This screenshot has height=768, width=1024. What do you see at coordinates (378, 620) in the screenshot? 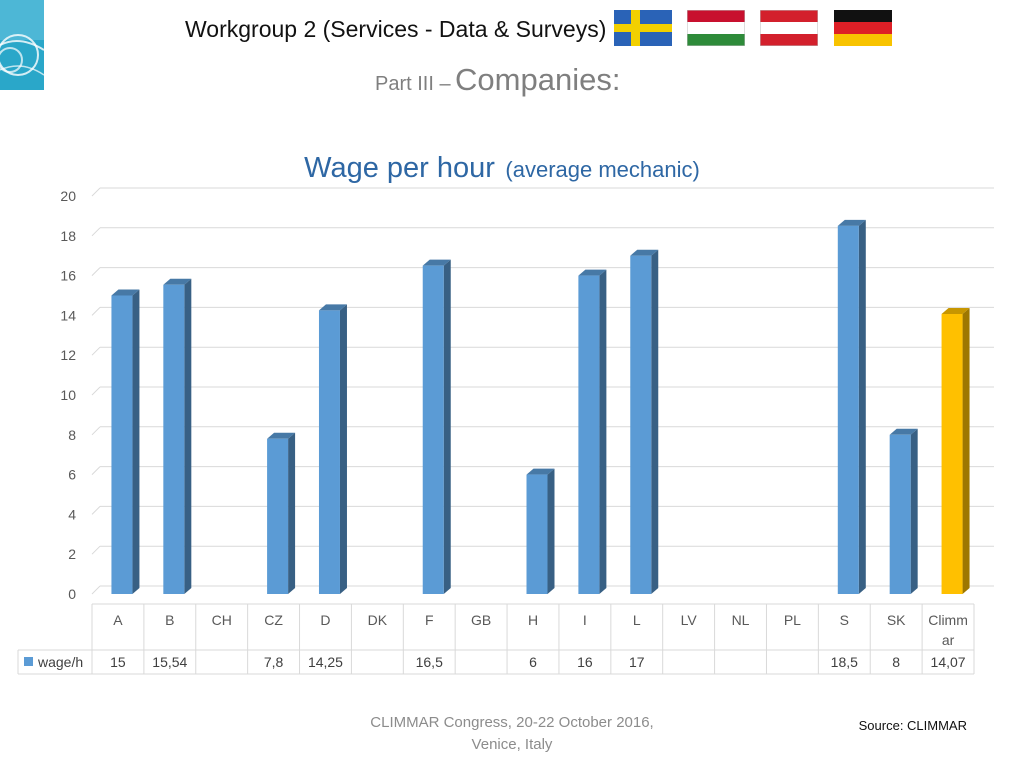
I see `category-label: DK` at bounding box center [378, 620].